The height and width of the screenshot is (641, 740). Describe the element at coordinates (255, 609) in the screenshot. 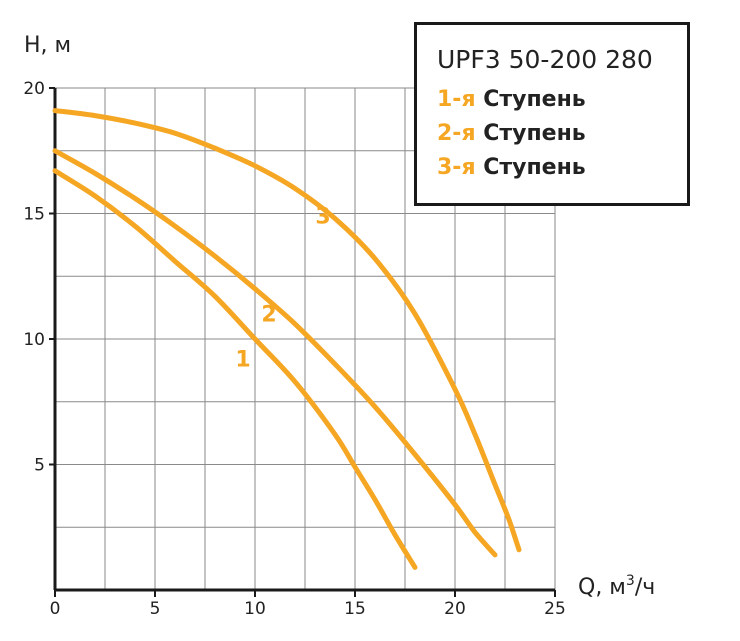

I see `x-tick-label: 10` at that location.